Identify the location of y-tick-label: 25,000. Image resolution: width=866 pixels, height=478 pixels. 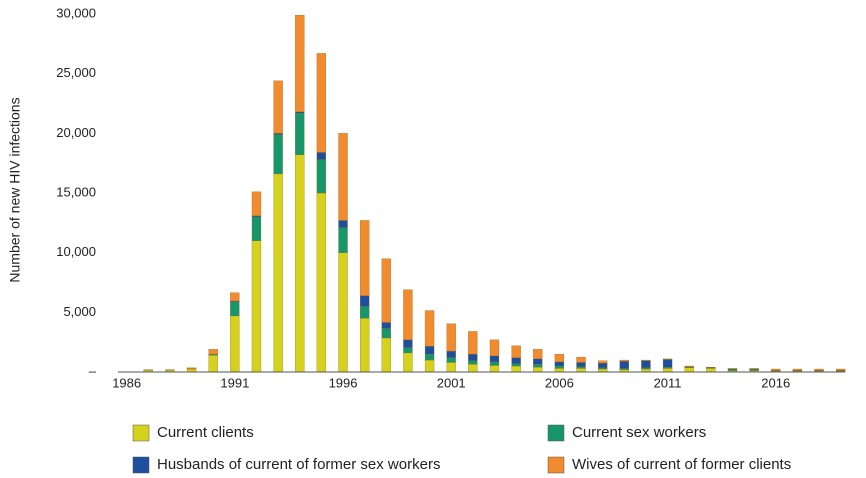
(76, 72).